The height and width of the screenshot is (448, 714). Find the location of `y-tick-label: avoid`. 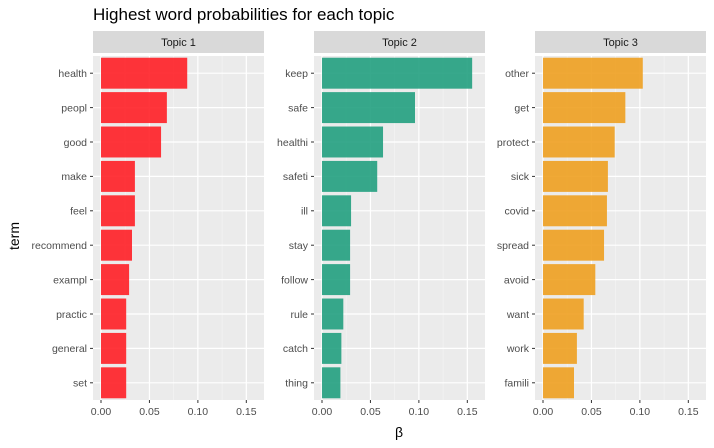

y-tick-label: avoid is located at coordinates (516, 280).